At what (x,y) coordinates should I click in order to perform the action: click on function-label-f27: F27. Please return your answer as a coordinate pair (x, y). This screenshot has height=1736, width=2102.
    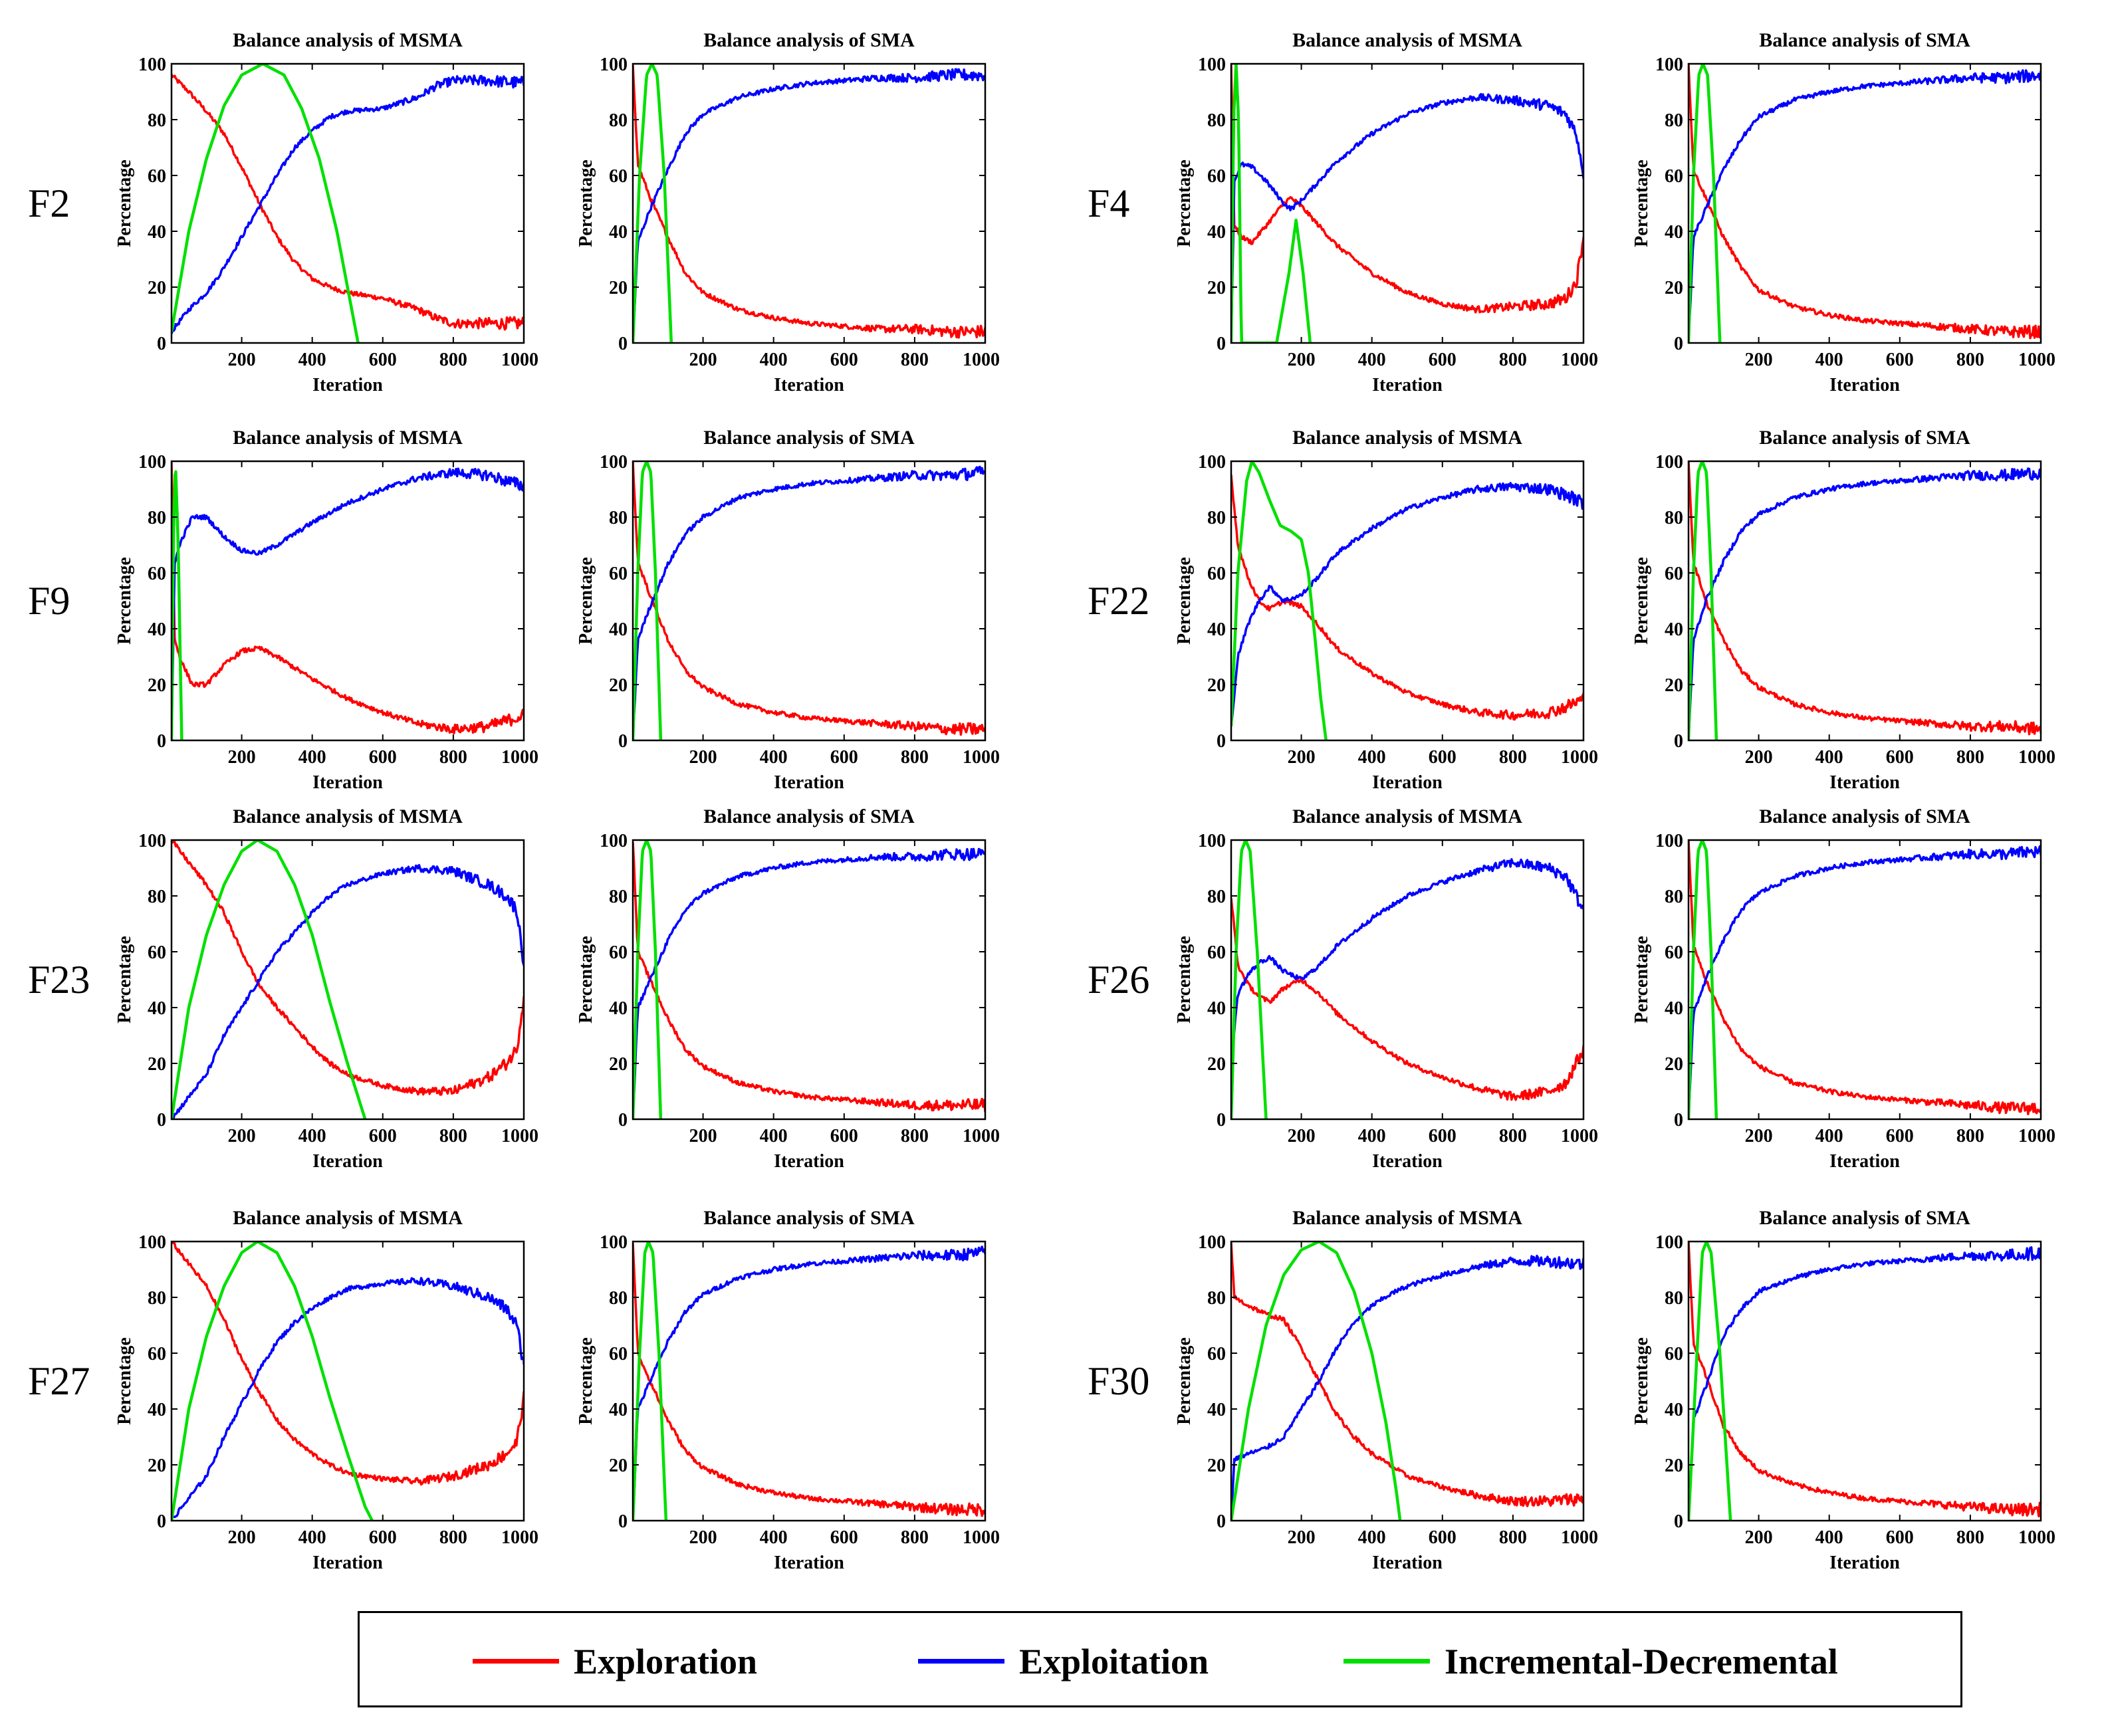
    Looking at the image, I should click on (59, 1381).